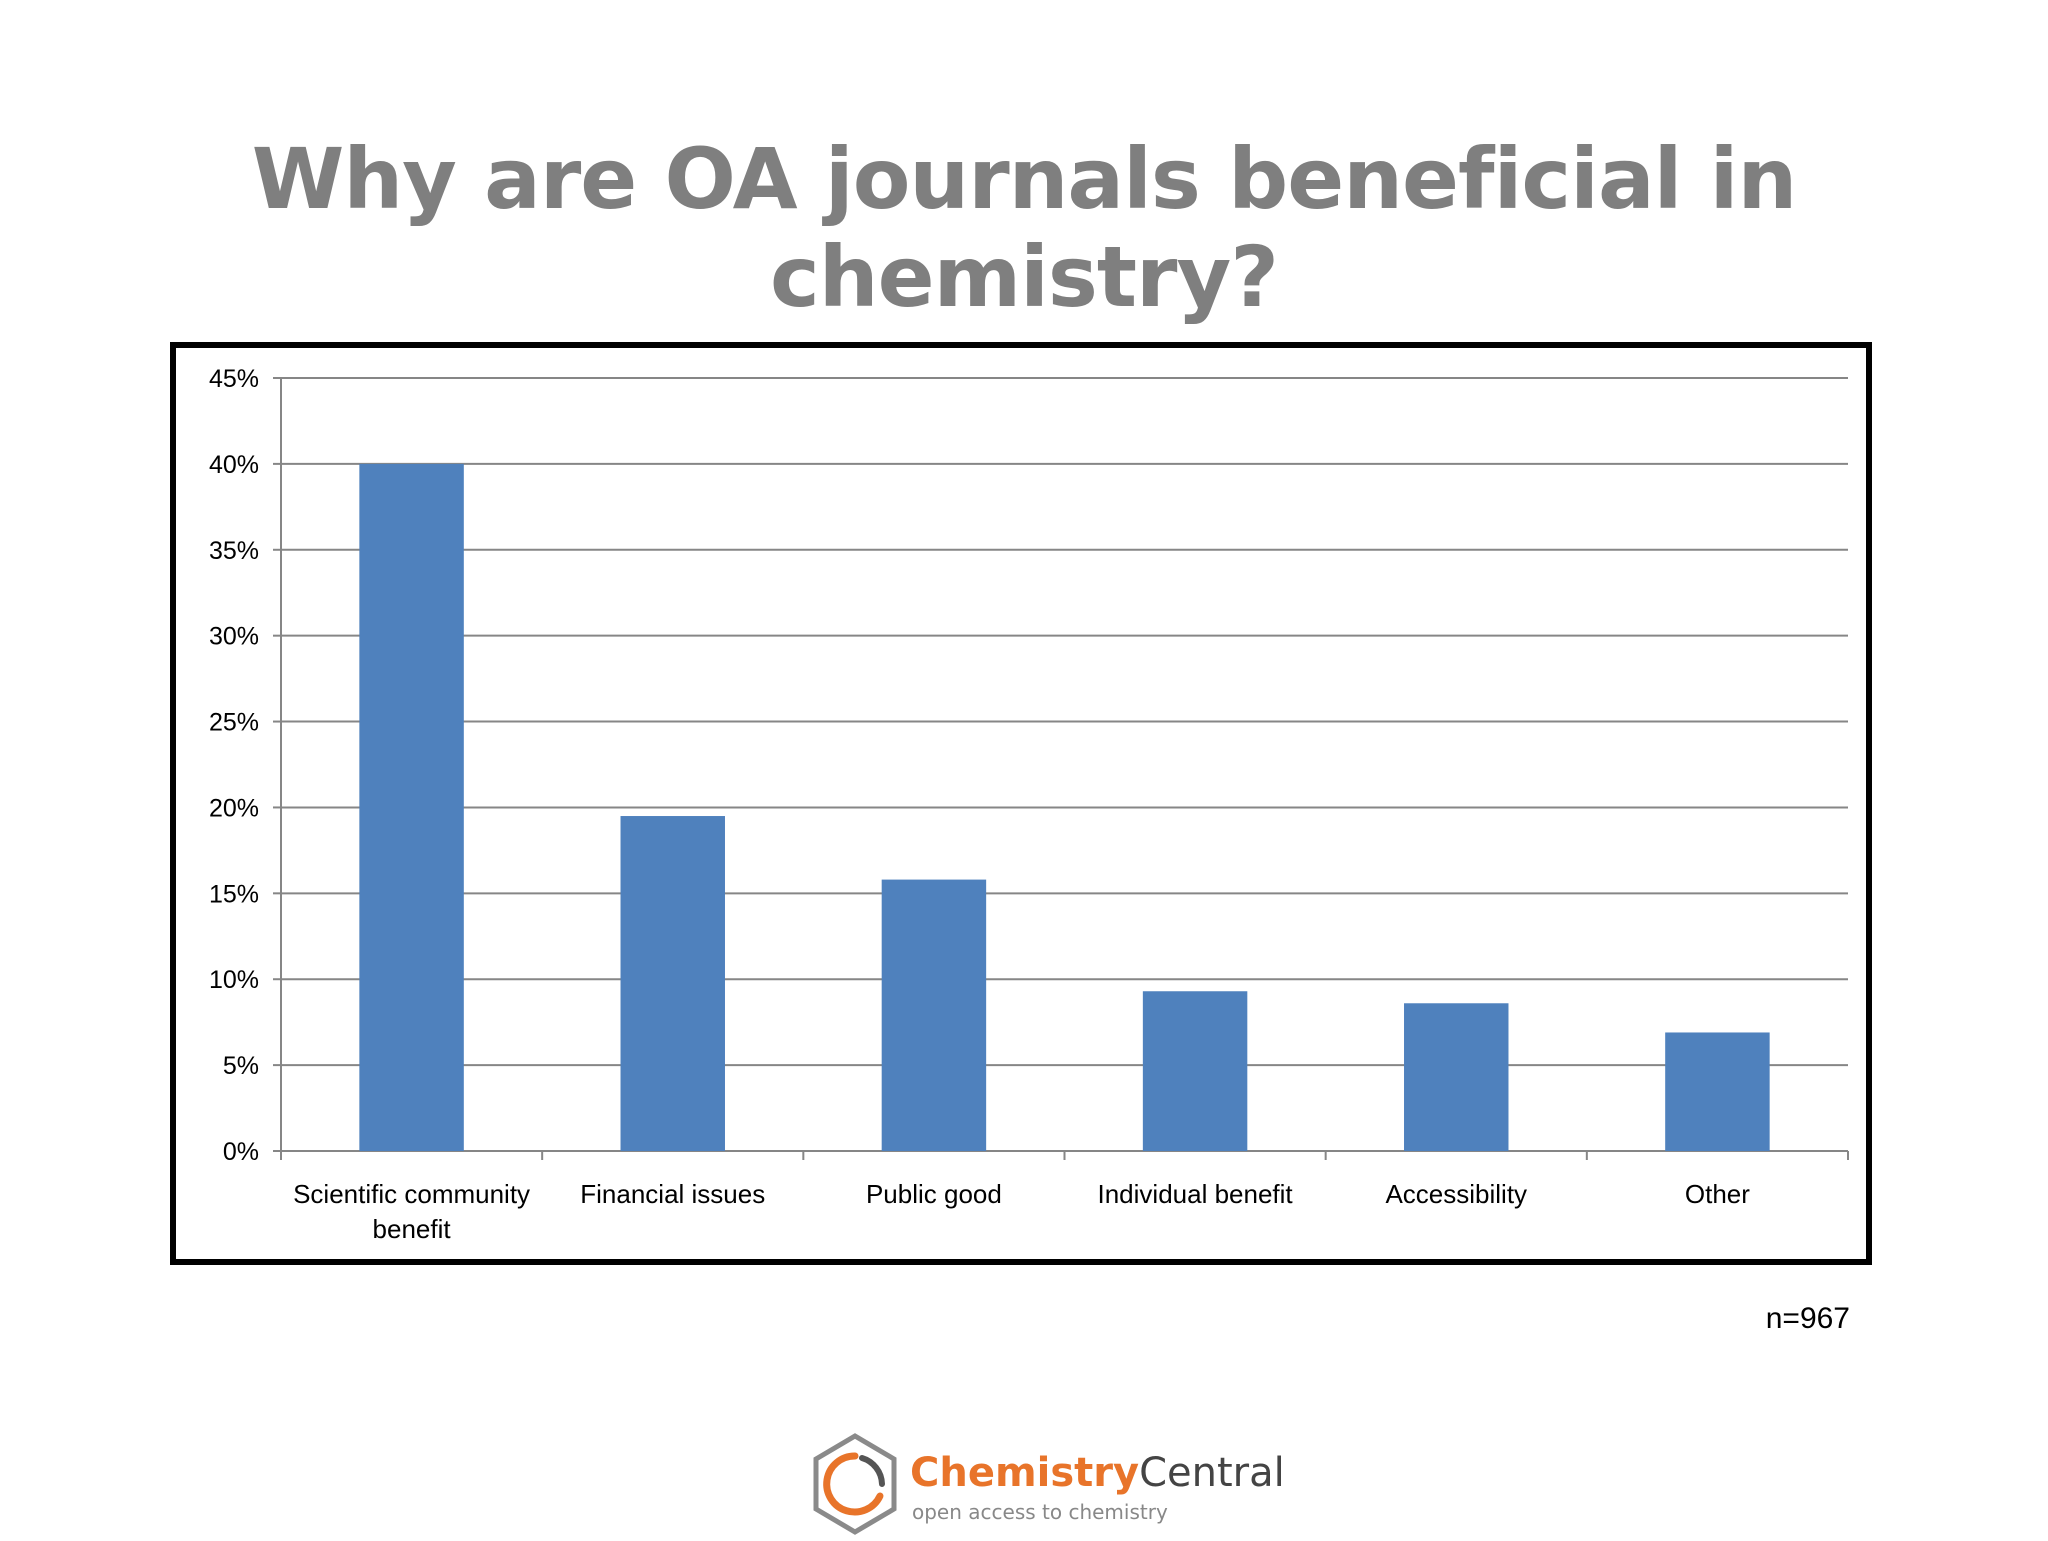 The height and width of the screenshot is (1541, 2048). Describe the element at coordinates (1807, 1318) in the screenshot. I see `sample-size-note: n=967` at that location.